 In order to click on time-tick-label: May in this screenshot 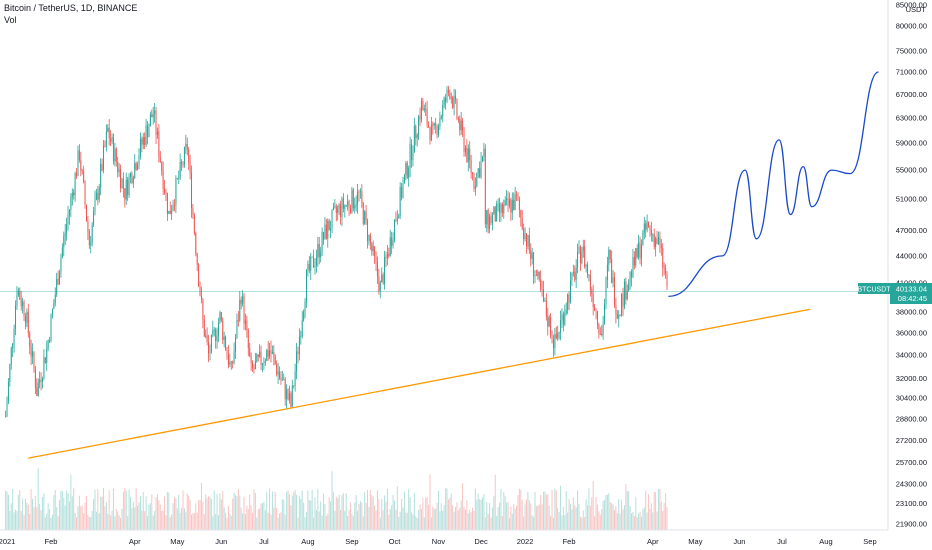, I will do `click(177, 541)`.